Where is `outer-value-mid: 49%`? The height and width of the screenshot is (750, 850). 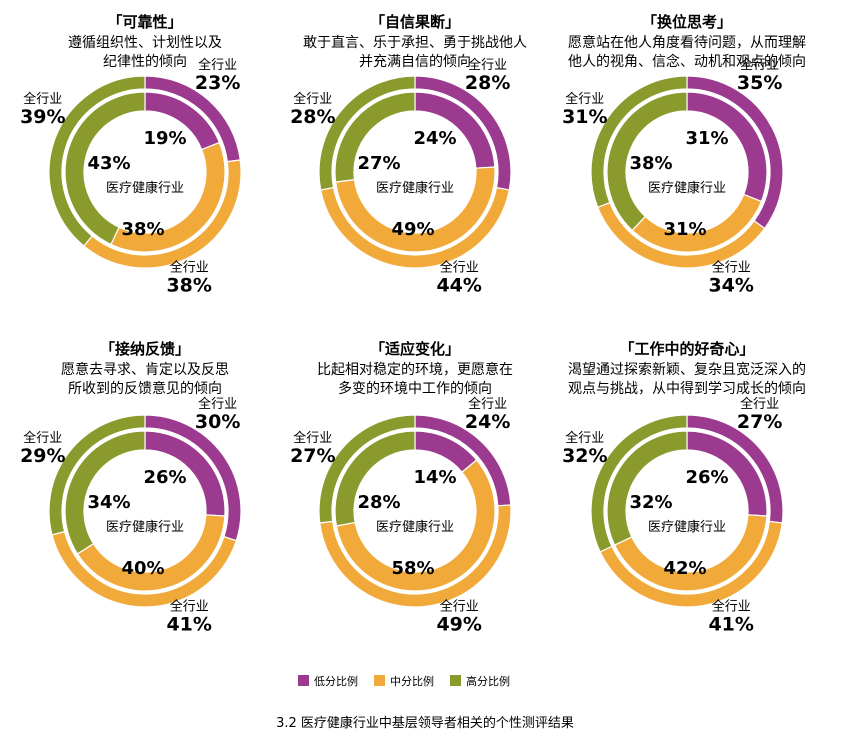
outer-value-mid: 49% is located at coordinates (458, 624).